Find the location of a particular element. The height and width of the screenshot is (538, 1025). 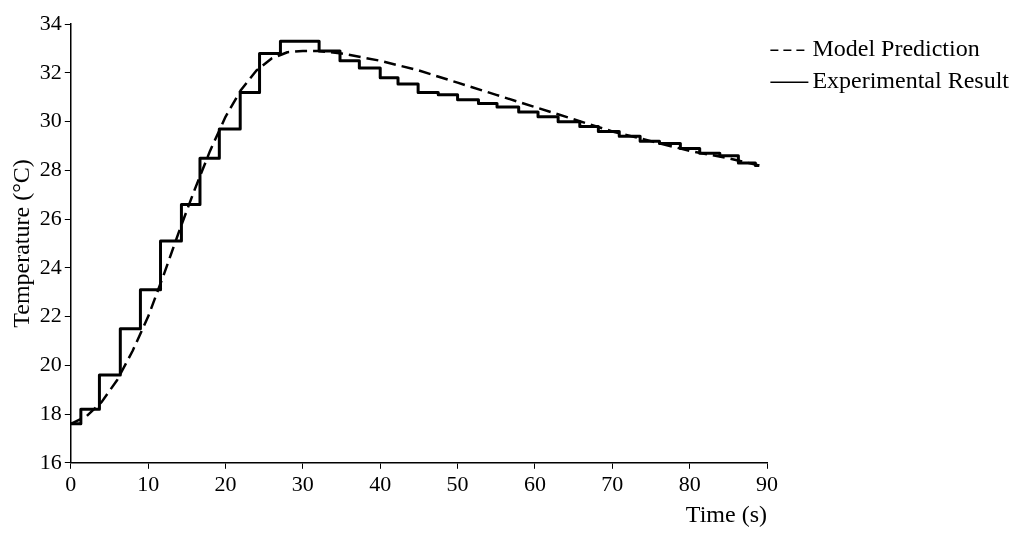

x-axis-title: Time (s) is located at coordinates (726, 513).